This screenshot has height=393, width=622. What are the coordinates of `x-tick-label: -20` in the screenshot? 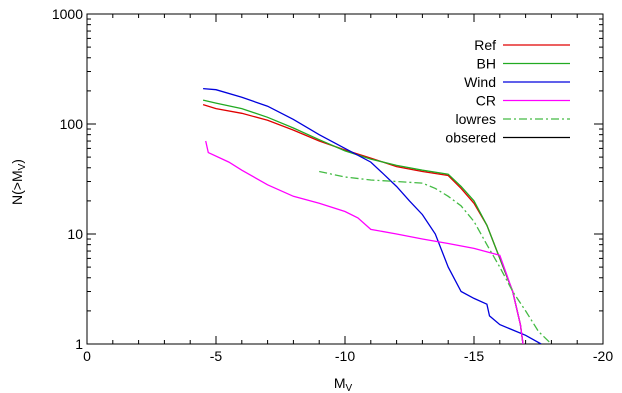 It's located at (603, 356).